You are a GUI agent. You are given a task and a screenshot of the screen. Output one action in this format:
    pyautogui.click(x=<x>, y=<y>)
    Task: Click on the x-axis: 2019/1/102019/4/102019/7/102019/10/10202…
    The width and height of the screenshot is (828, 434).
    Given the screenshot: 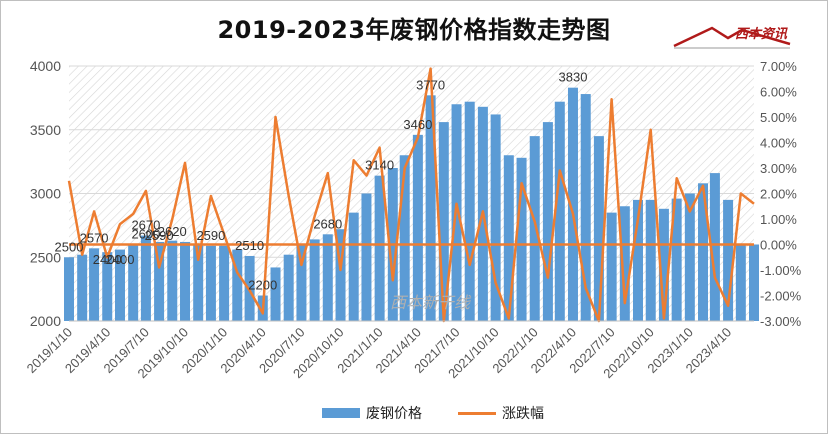 What is the action you would take?
    pyautogui.click(x=389, y=350)
    